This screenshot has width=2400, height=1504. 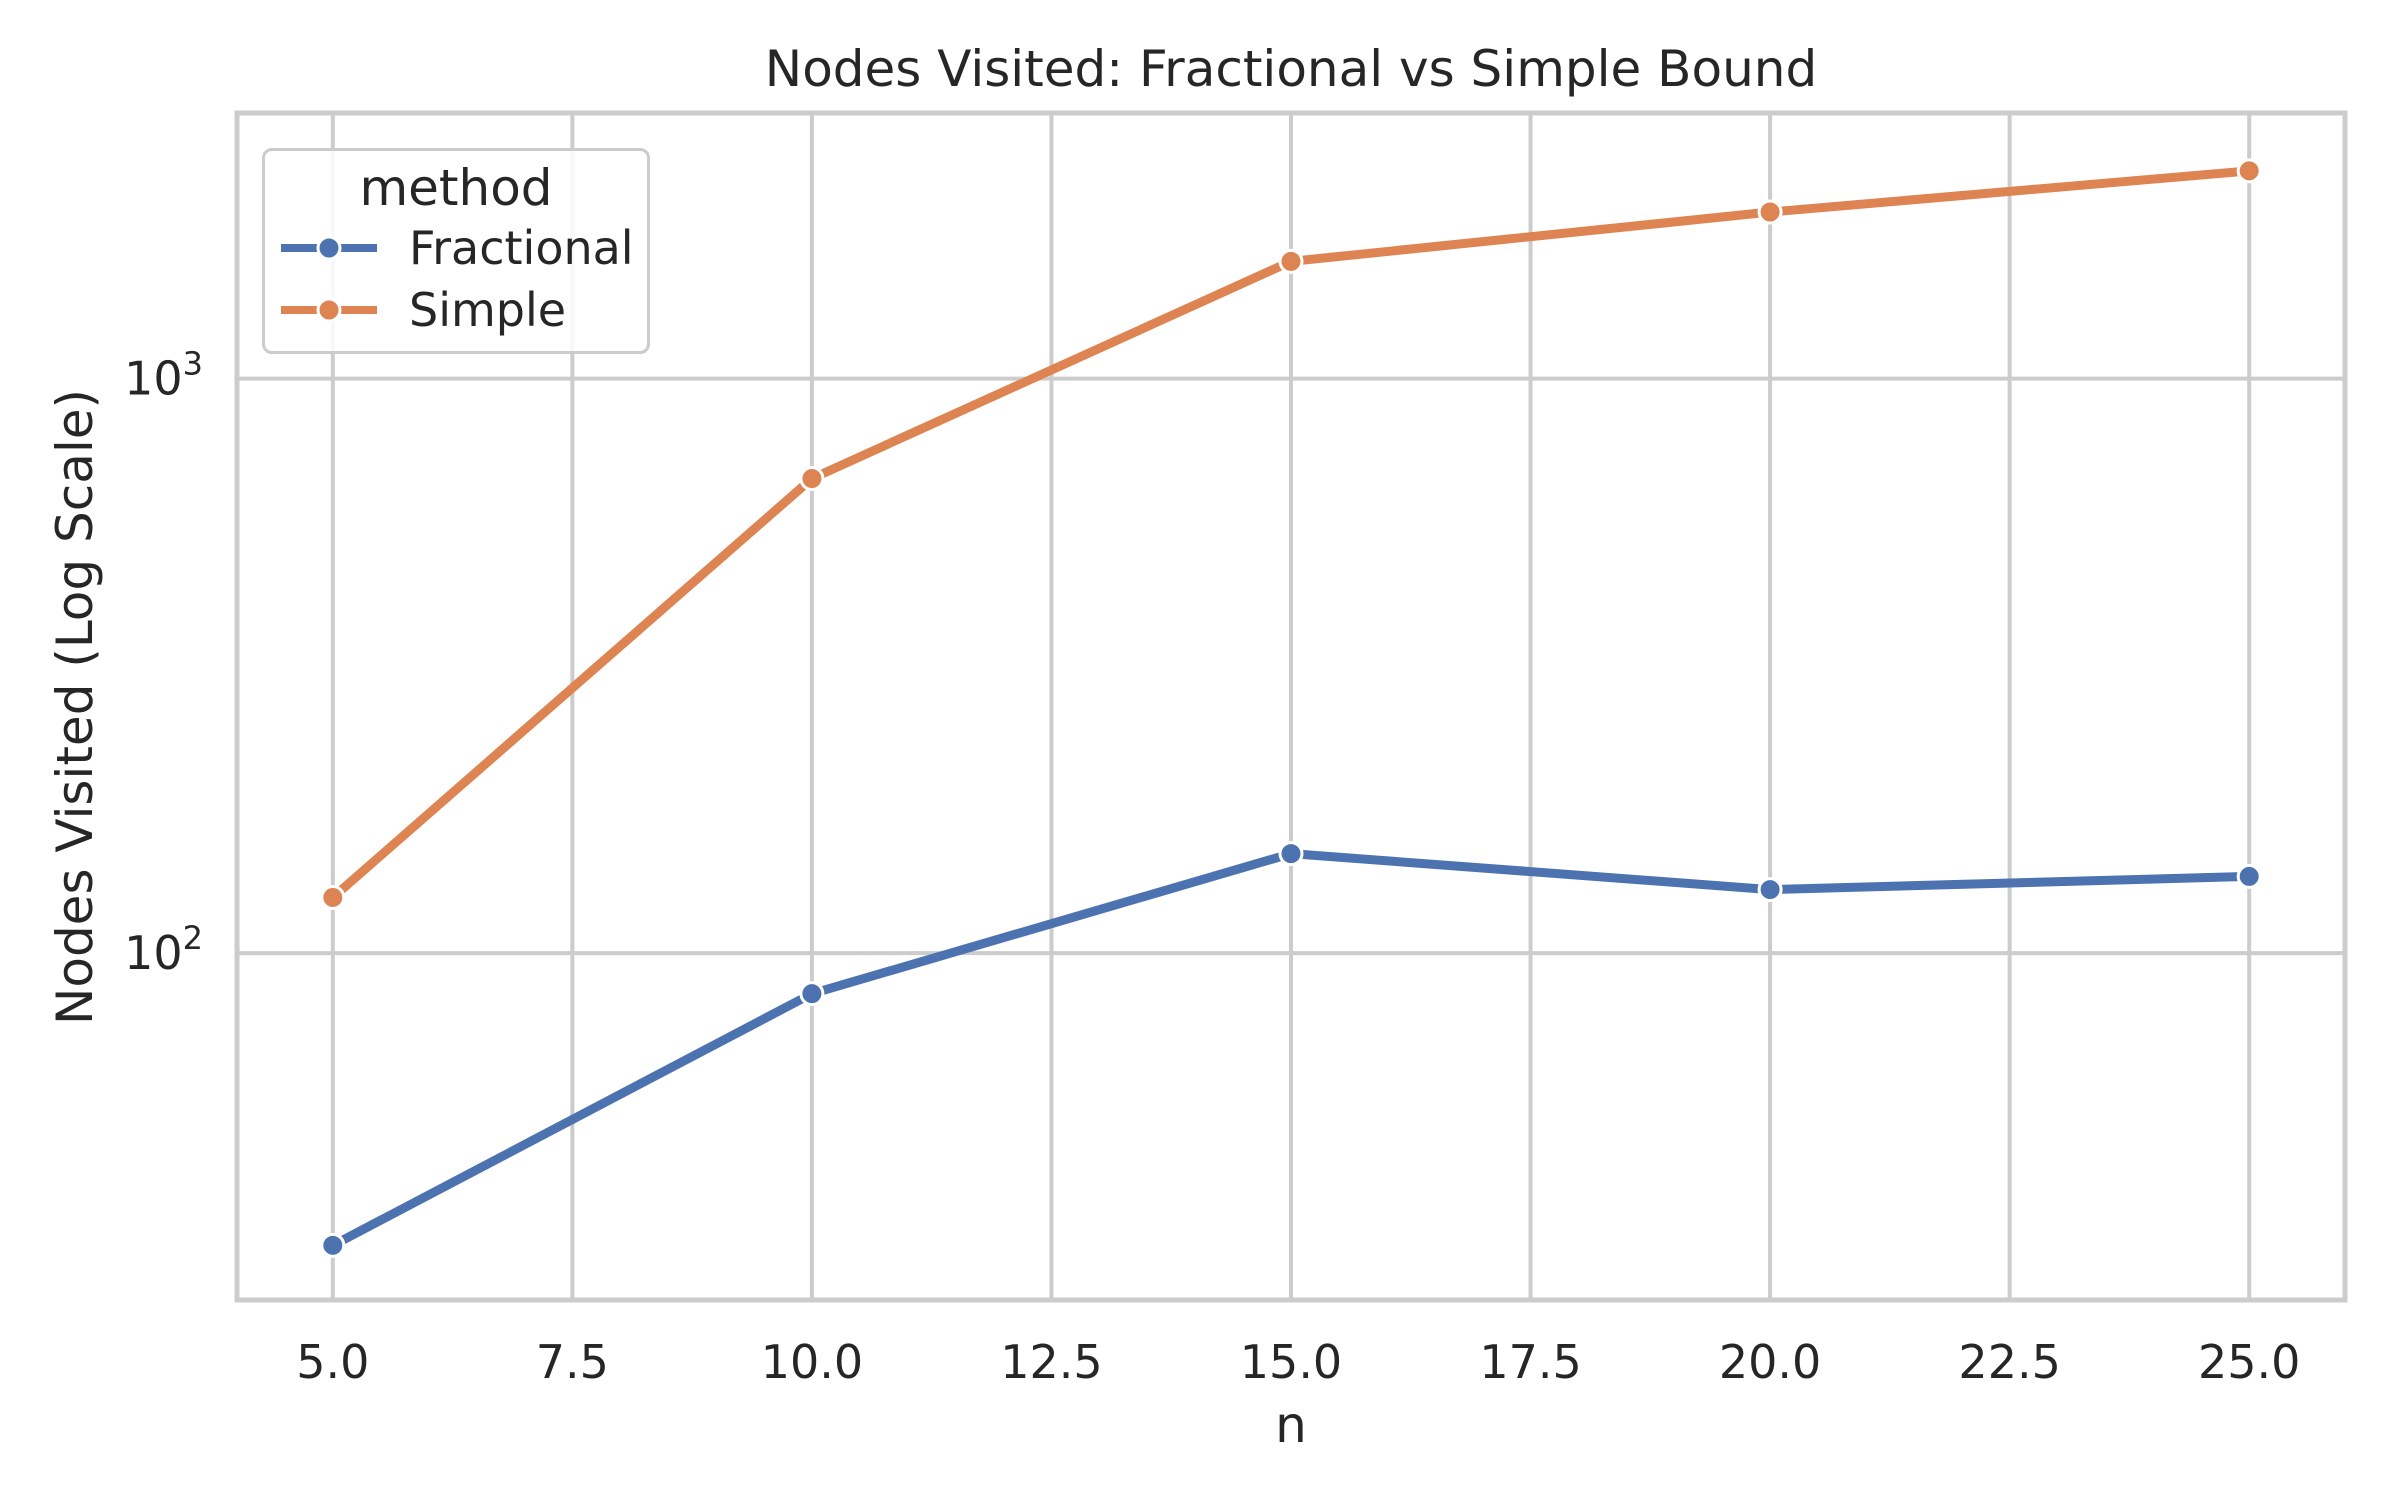 I want to click on x-axis-label: n, so click(x=1291, y=1425).